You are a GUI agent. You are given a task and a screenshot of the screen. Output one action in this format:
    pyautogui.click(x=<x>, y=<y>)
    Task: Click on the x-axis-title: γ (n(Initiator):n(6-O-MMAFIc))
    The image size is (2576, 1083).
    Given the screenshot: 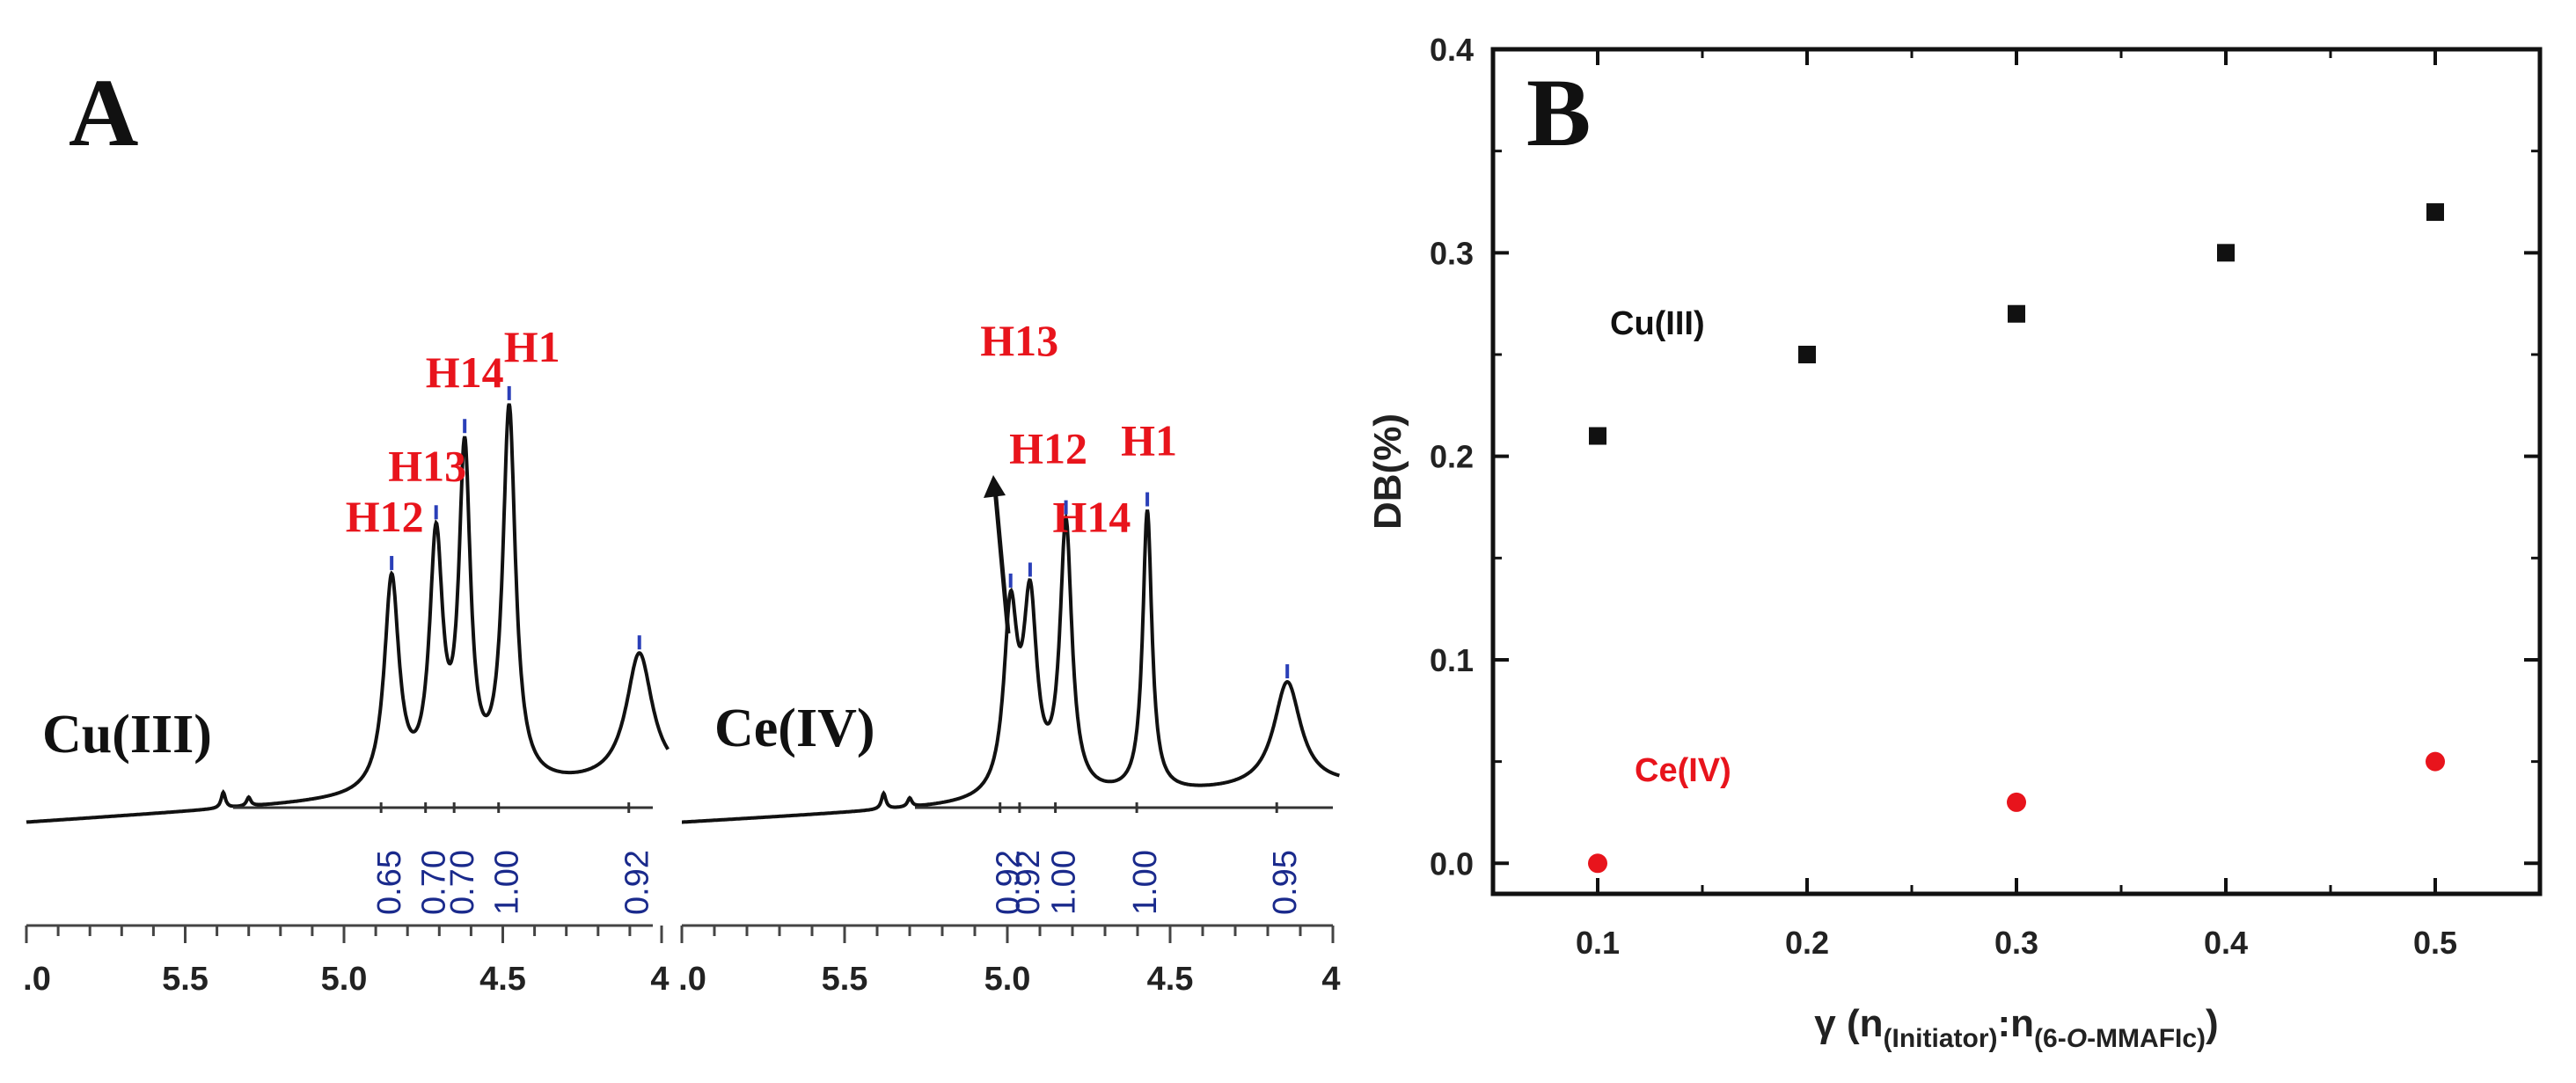 What is the action you would take?
    pyautogui.click(x=2016, y=1027)
    